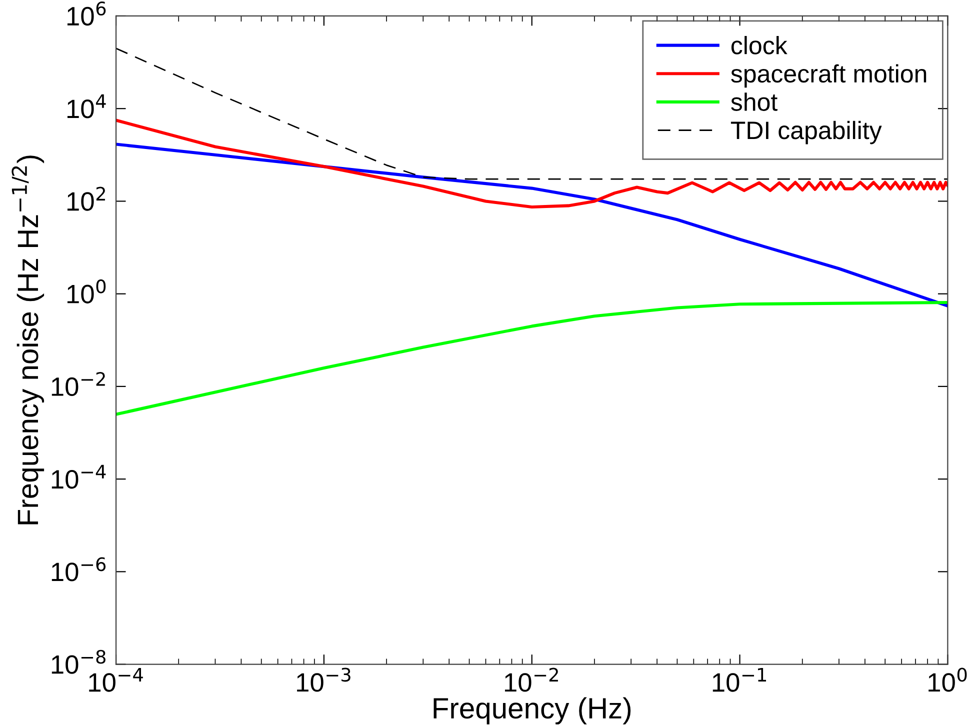  I want to click on legend-label: clock, so click(759, 45).